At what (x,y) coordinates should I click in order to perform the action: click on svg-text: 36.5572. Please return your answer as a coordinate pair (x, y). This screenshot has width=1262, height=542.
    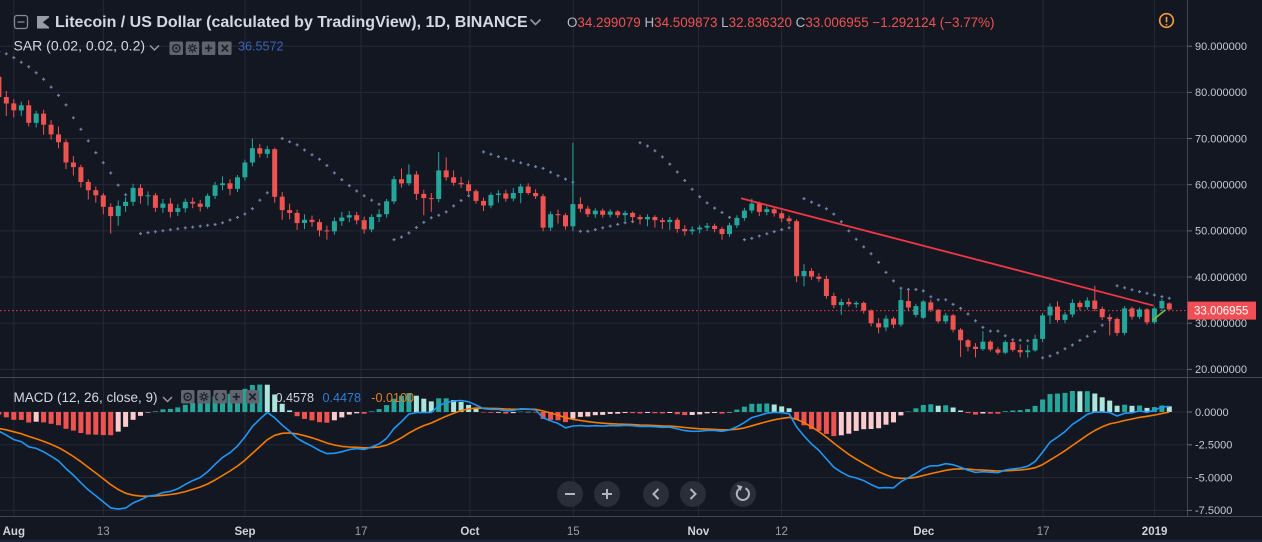
    Looking at the image, I should click on (261, 47).